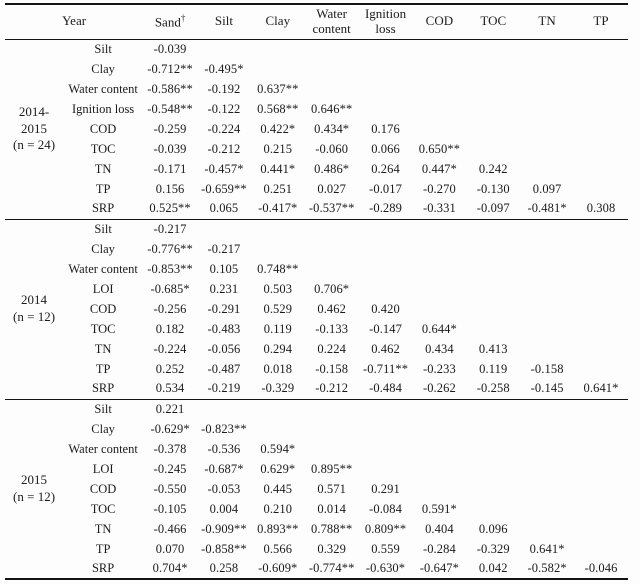  Describe the element at coordinates (278, 528) in the screenshot. I see `correlation-value-cell: 0.893**` at that location.